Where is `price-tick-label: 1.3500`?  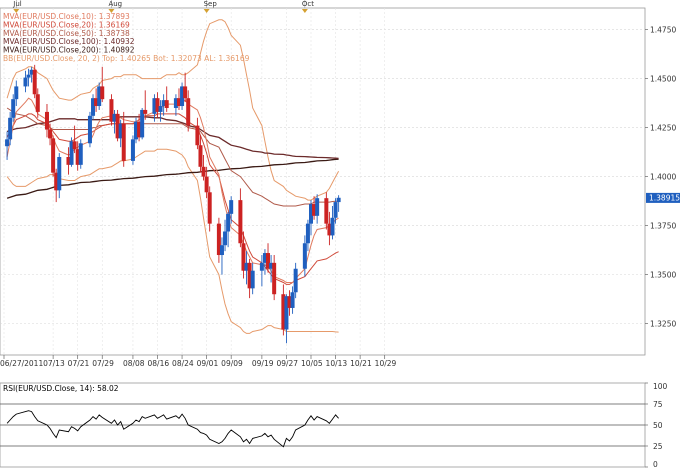
price-tick-label: 1.3500 is located at coordinates (663, 275).